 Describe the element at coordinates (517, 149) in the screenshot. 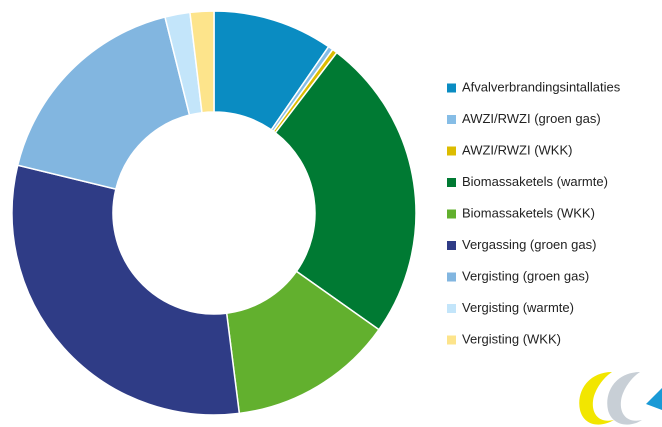

I see `legend-label: AWZI/RWZI (WKK)` at that location.